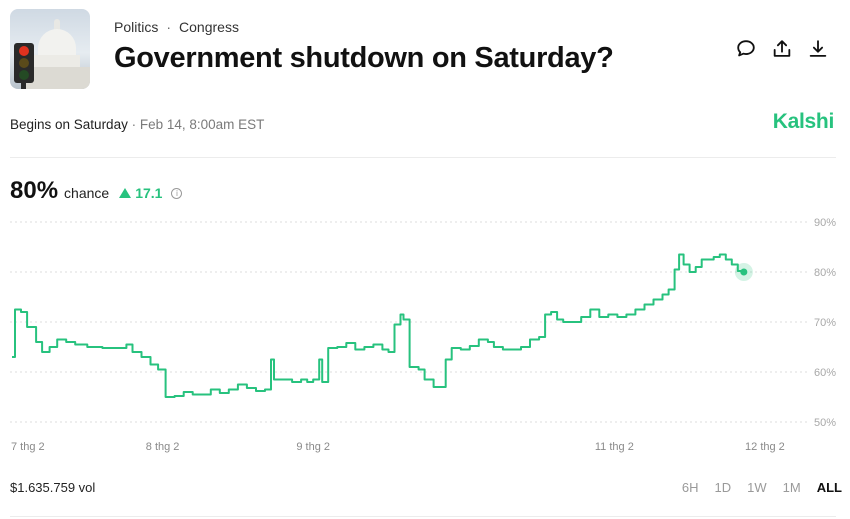  Describe the element at coordinates (791, 487) in the screenshot. I see `range-1m: 1M` at that location.